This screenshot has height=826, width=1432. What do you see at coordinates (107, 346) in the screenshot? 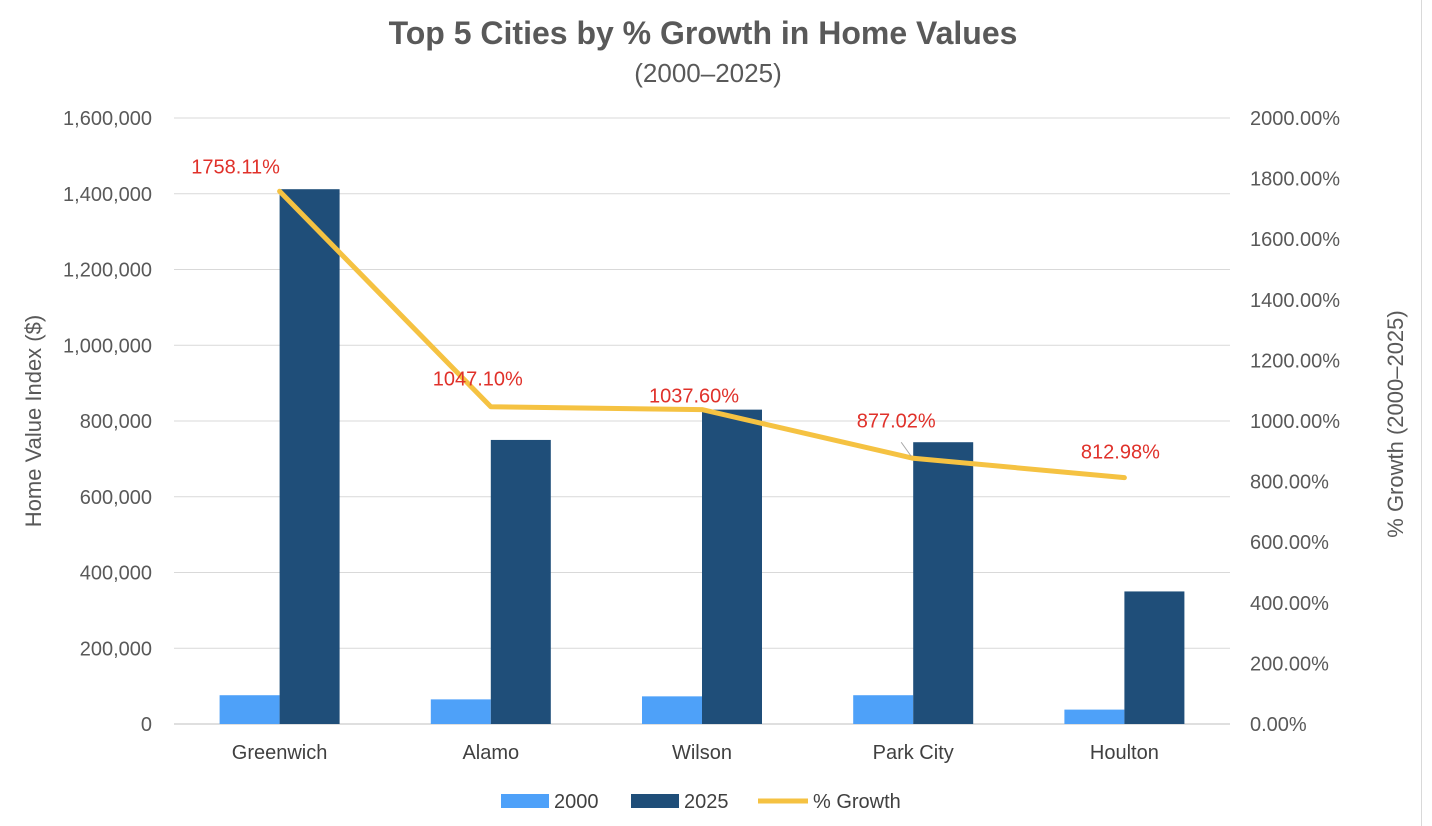
I see `y-tick-label-left: 1,000,000` at bounding box center [107, 346].